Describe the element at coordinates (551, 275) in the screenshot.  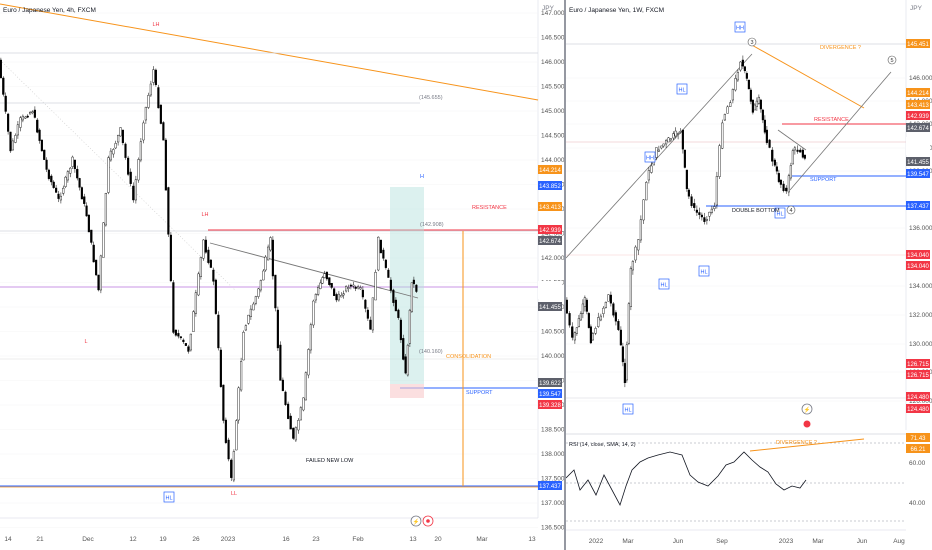
I see `left-price-axis` at that location.